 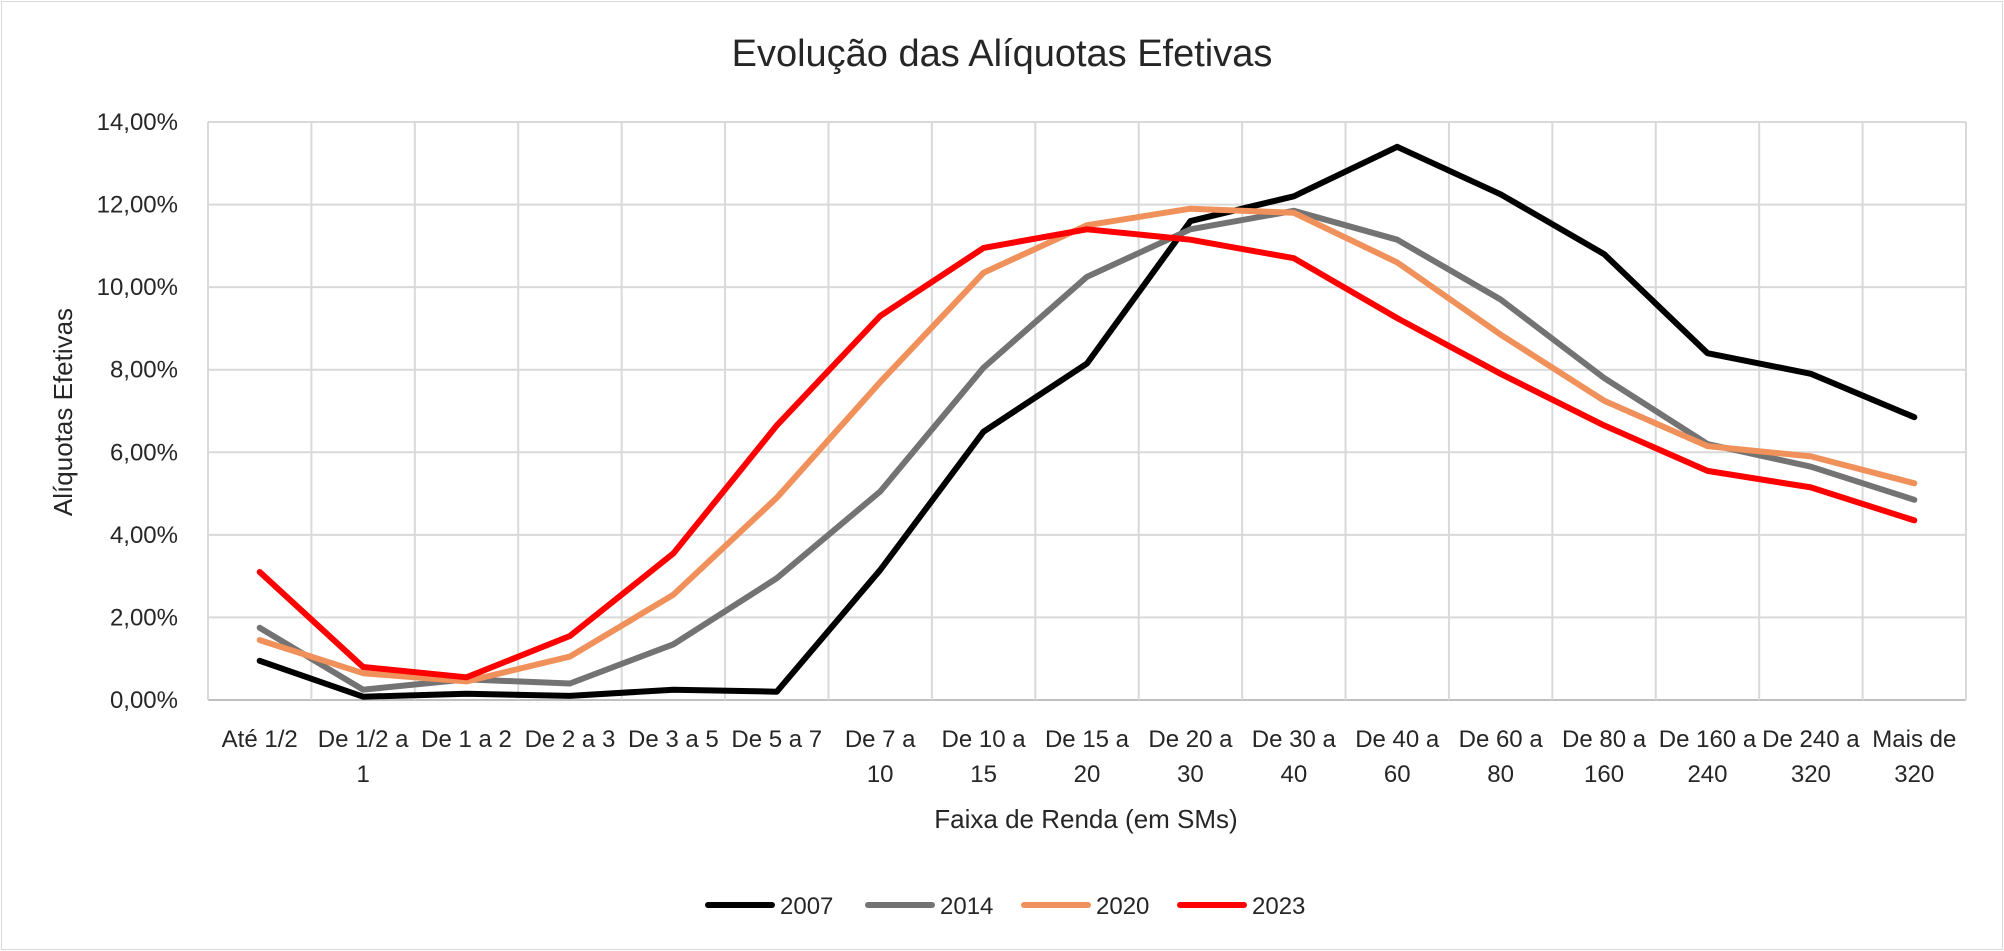 I want to click on x-tick-label-line: Até 1/2, so click(x=260, y=739).